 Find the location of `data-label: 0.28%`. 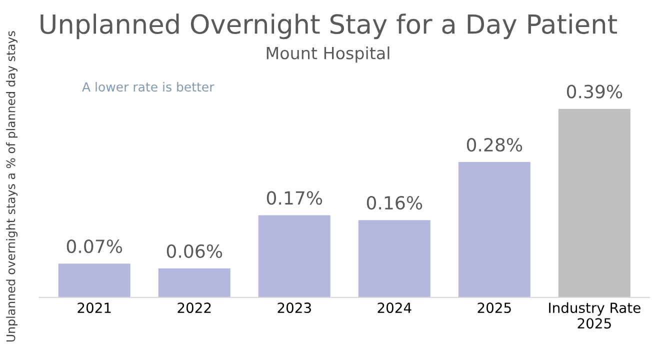

data-label: 0.28% is located at coordinates (494, 145).